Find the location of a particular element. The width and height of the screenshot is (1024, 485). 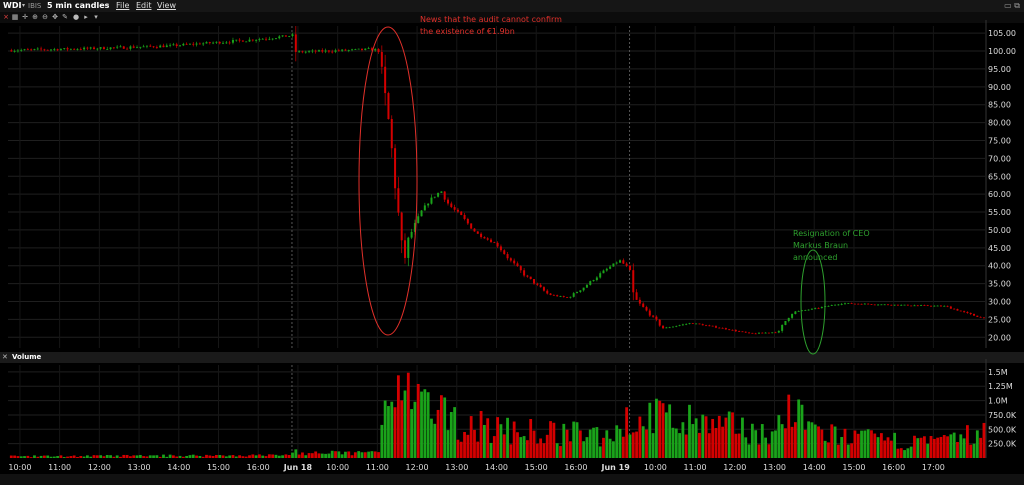

toolbar-dropdown-icon: ▾ is located at coordinates (96, 17).